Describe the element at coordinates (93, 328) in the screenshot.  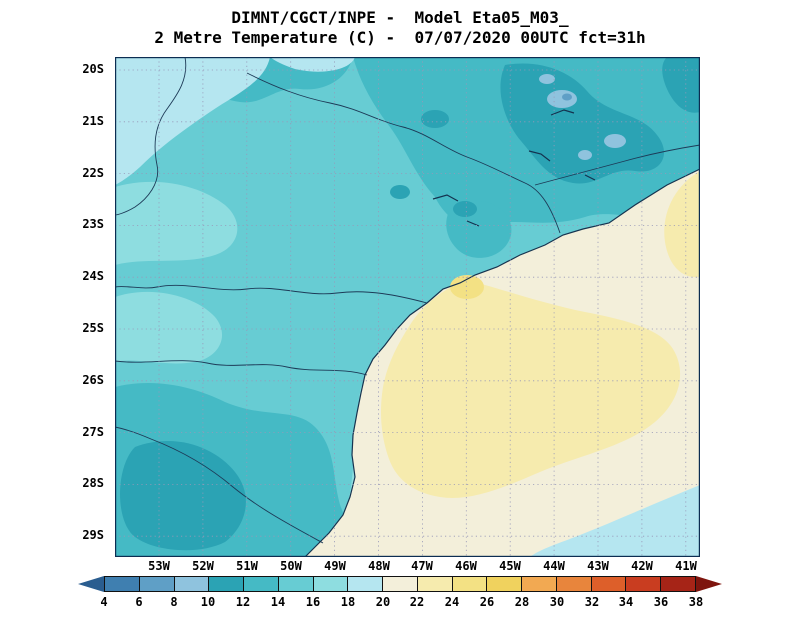
I see `lat-tick-label: 25S` at that location.